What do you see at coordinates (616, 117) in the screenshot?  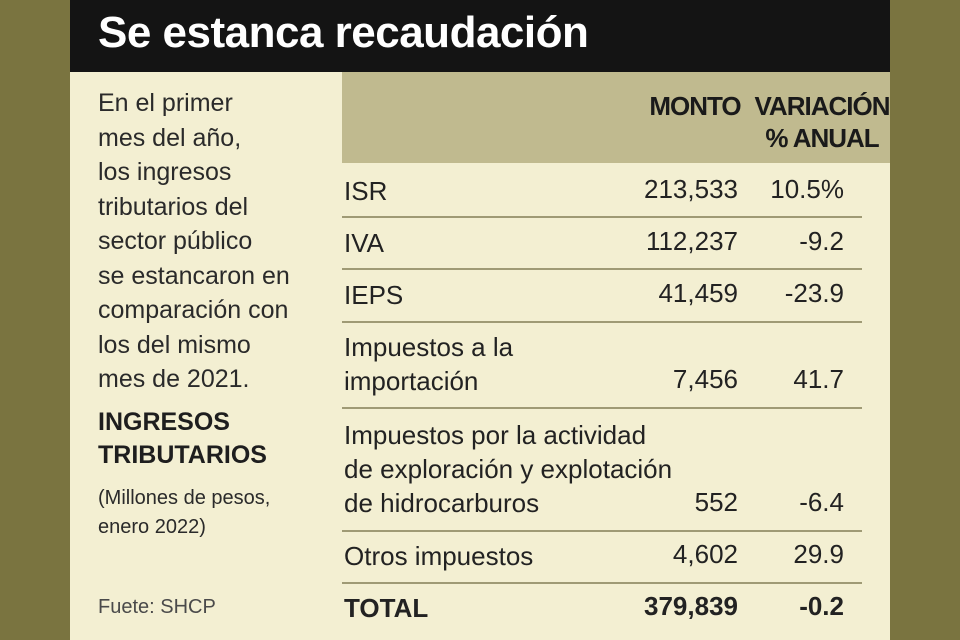 I see `table-header: MONTO VARIACIÓN % ANUAL` at bounding box center [616, 117].